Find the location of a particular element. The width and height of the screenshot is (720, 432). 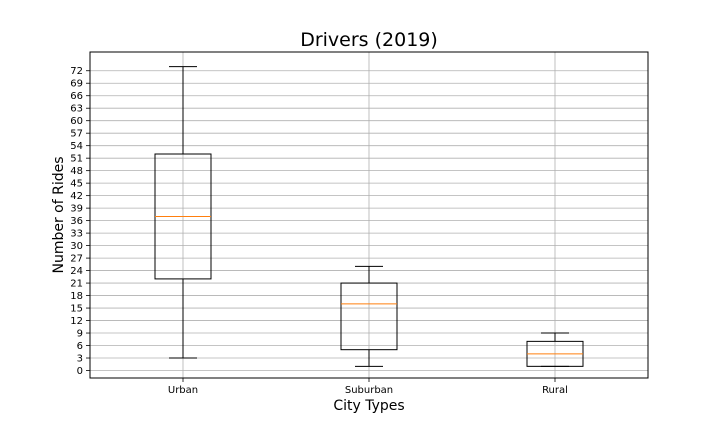

x-axis-label: City Types is located at coordinates (368, 406).